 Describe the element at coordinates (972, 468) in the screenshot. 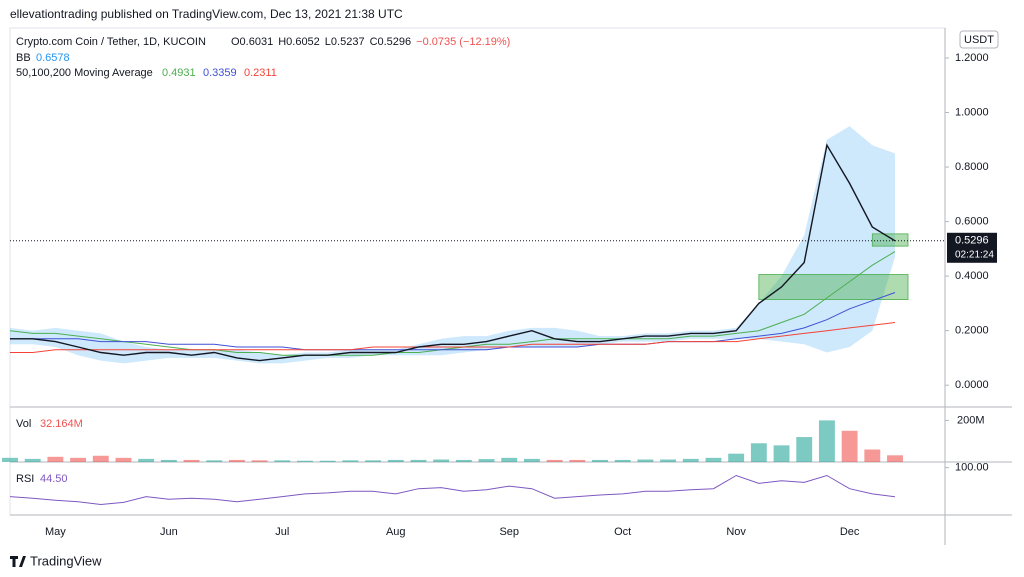

I see `rsi-tick-label: 100.00` at that location.